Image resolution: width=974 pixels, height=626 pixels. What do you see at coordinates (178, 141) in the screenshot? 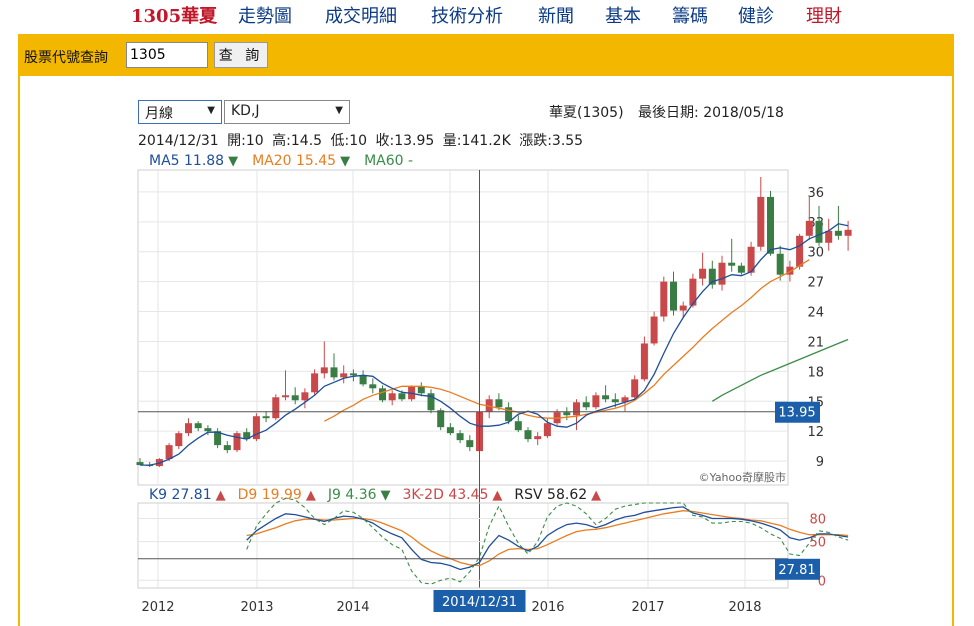
I see `ohlc-date: 2014/12/31` at bounding box center [178, 141].